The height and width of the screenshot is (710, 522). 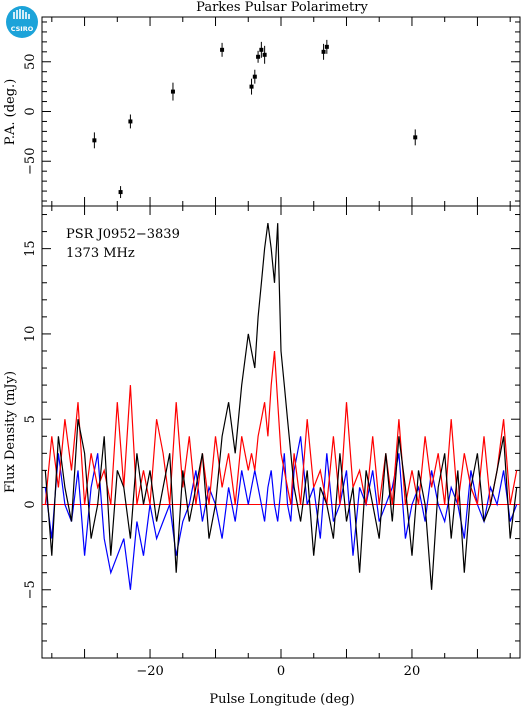 I want to click on csiro-logo-circle, so click(x=22, y=22).